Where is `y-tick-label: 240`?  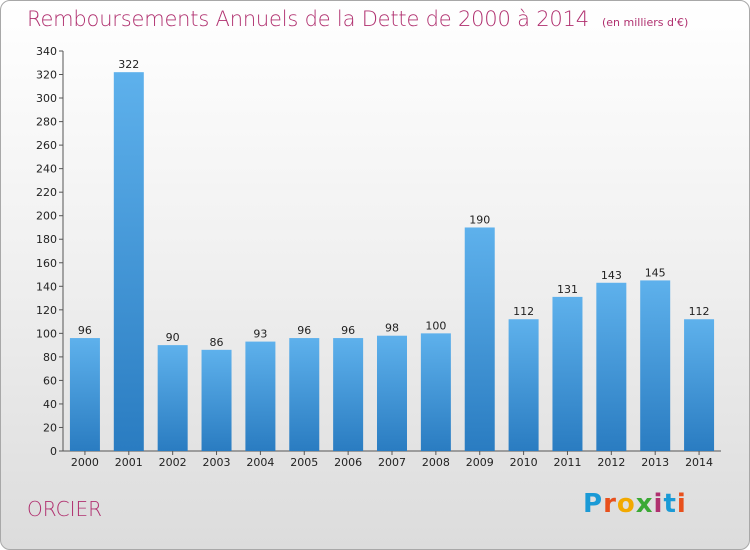
y-tick-label: 240 is located at coordinates (46, 169).